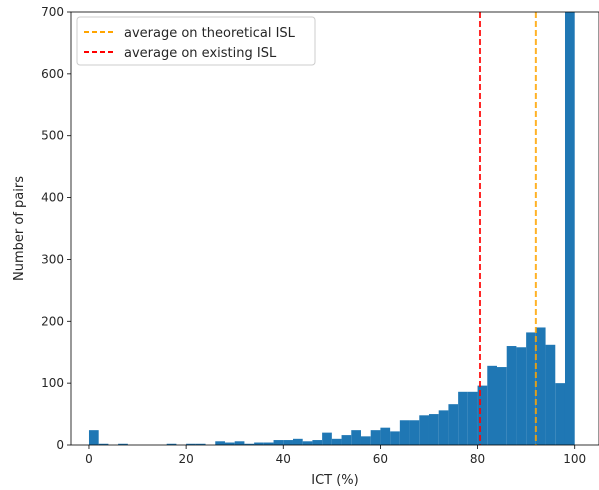 This screenshot has height=490, width=599. I want to click on y-axis-ticks: 0 100 200 300 400 500 600 700, so click(56, 228).